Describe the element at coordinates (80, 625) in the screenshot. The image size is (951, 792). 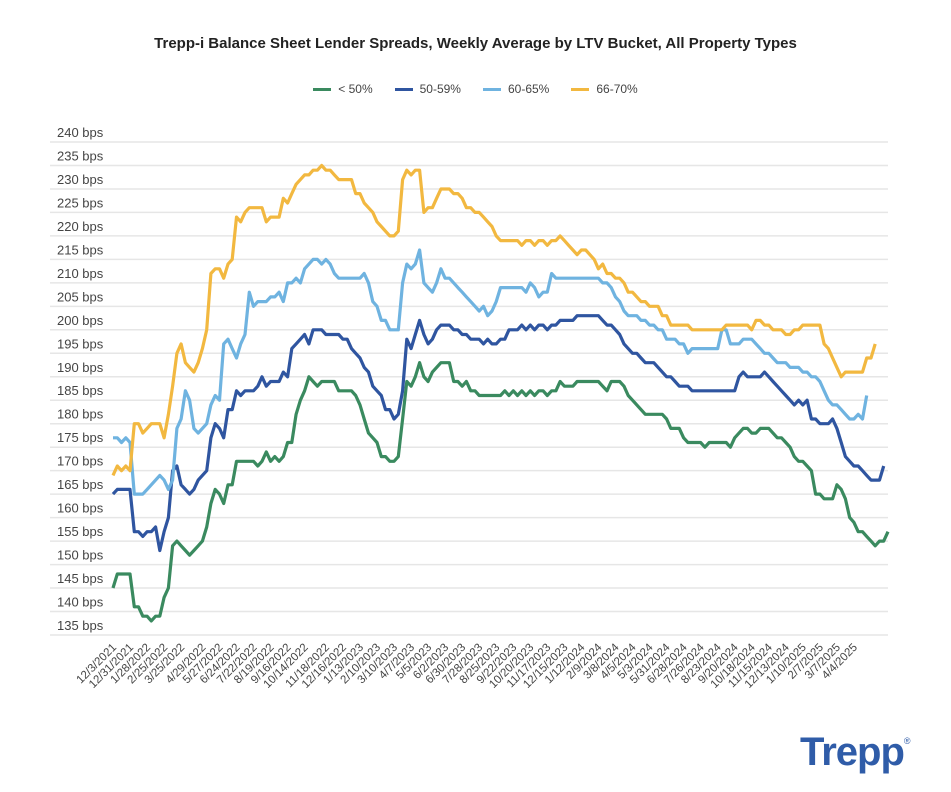
I see `y-tick-label: 135 bps` at that location.